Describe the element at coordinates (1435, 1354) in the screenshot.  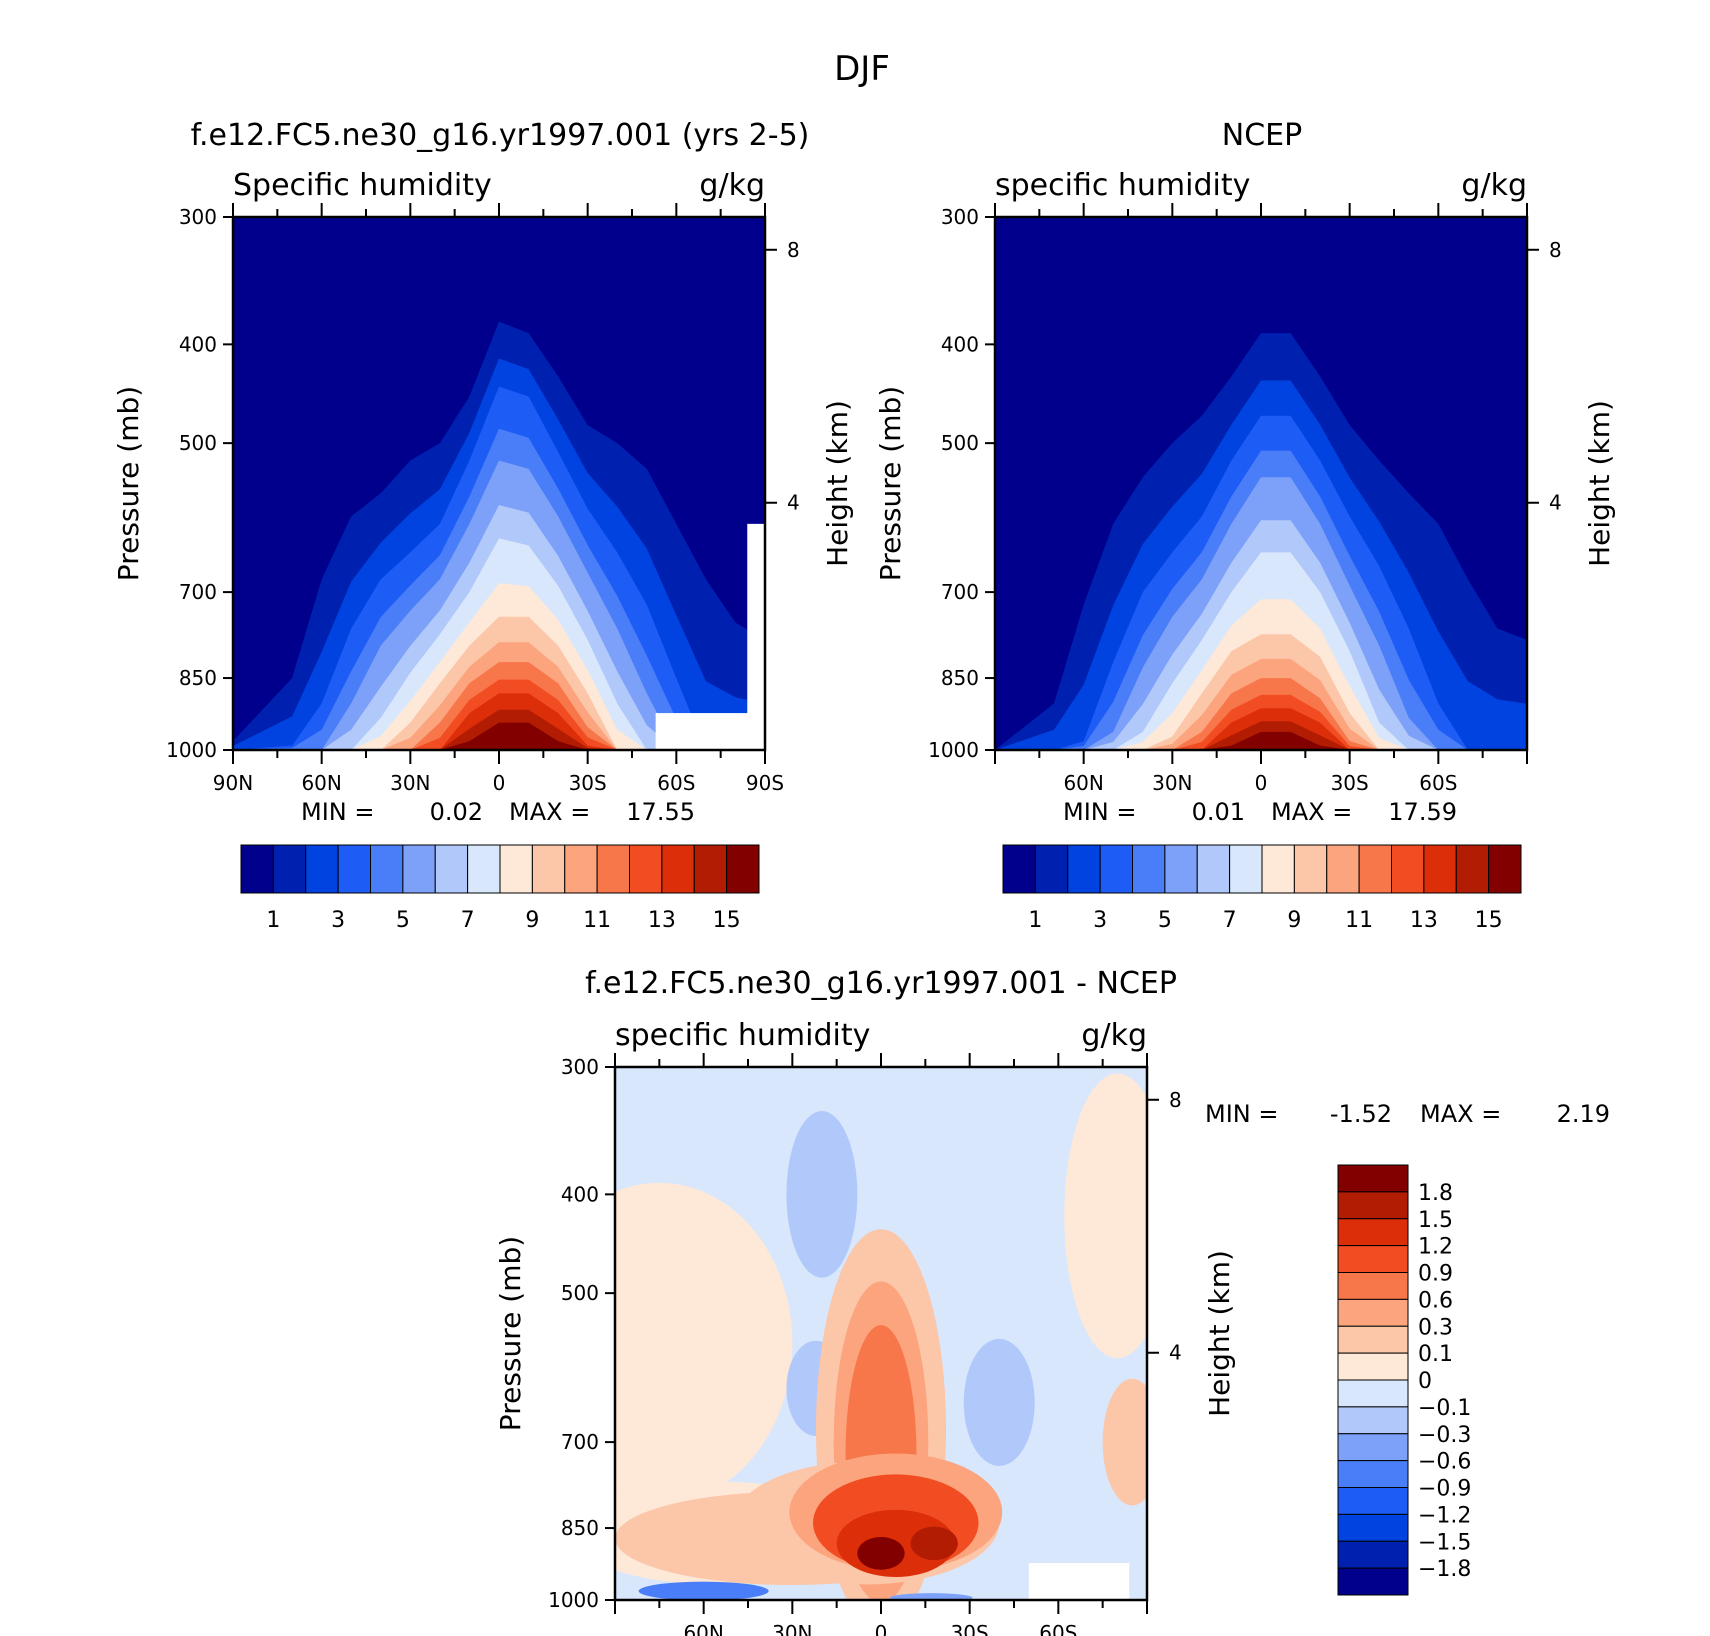
I see `colorbar-label: 0.1` at that location.